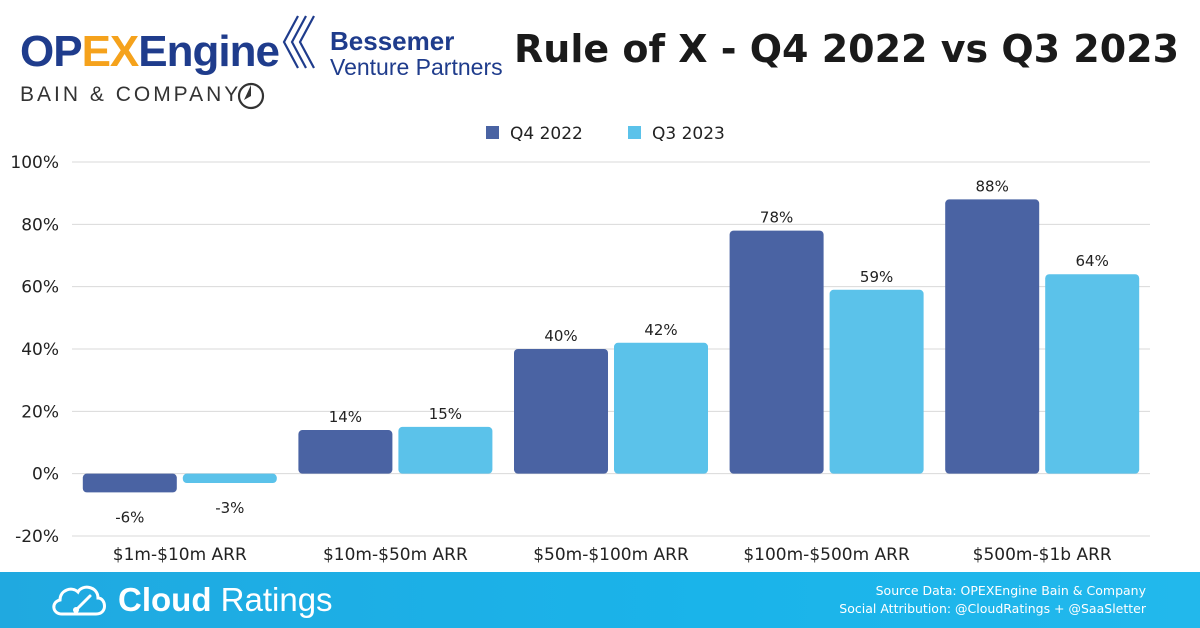  I want to click on x-tick-label: $500m-$1b ARR, so click(1042, 555).